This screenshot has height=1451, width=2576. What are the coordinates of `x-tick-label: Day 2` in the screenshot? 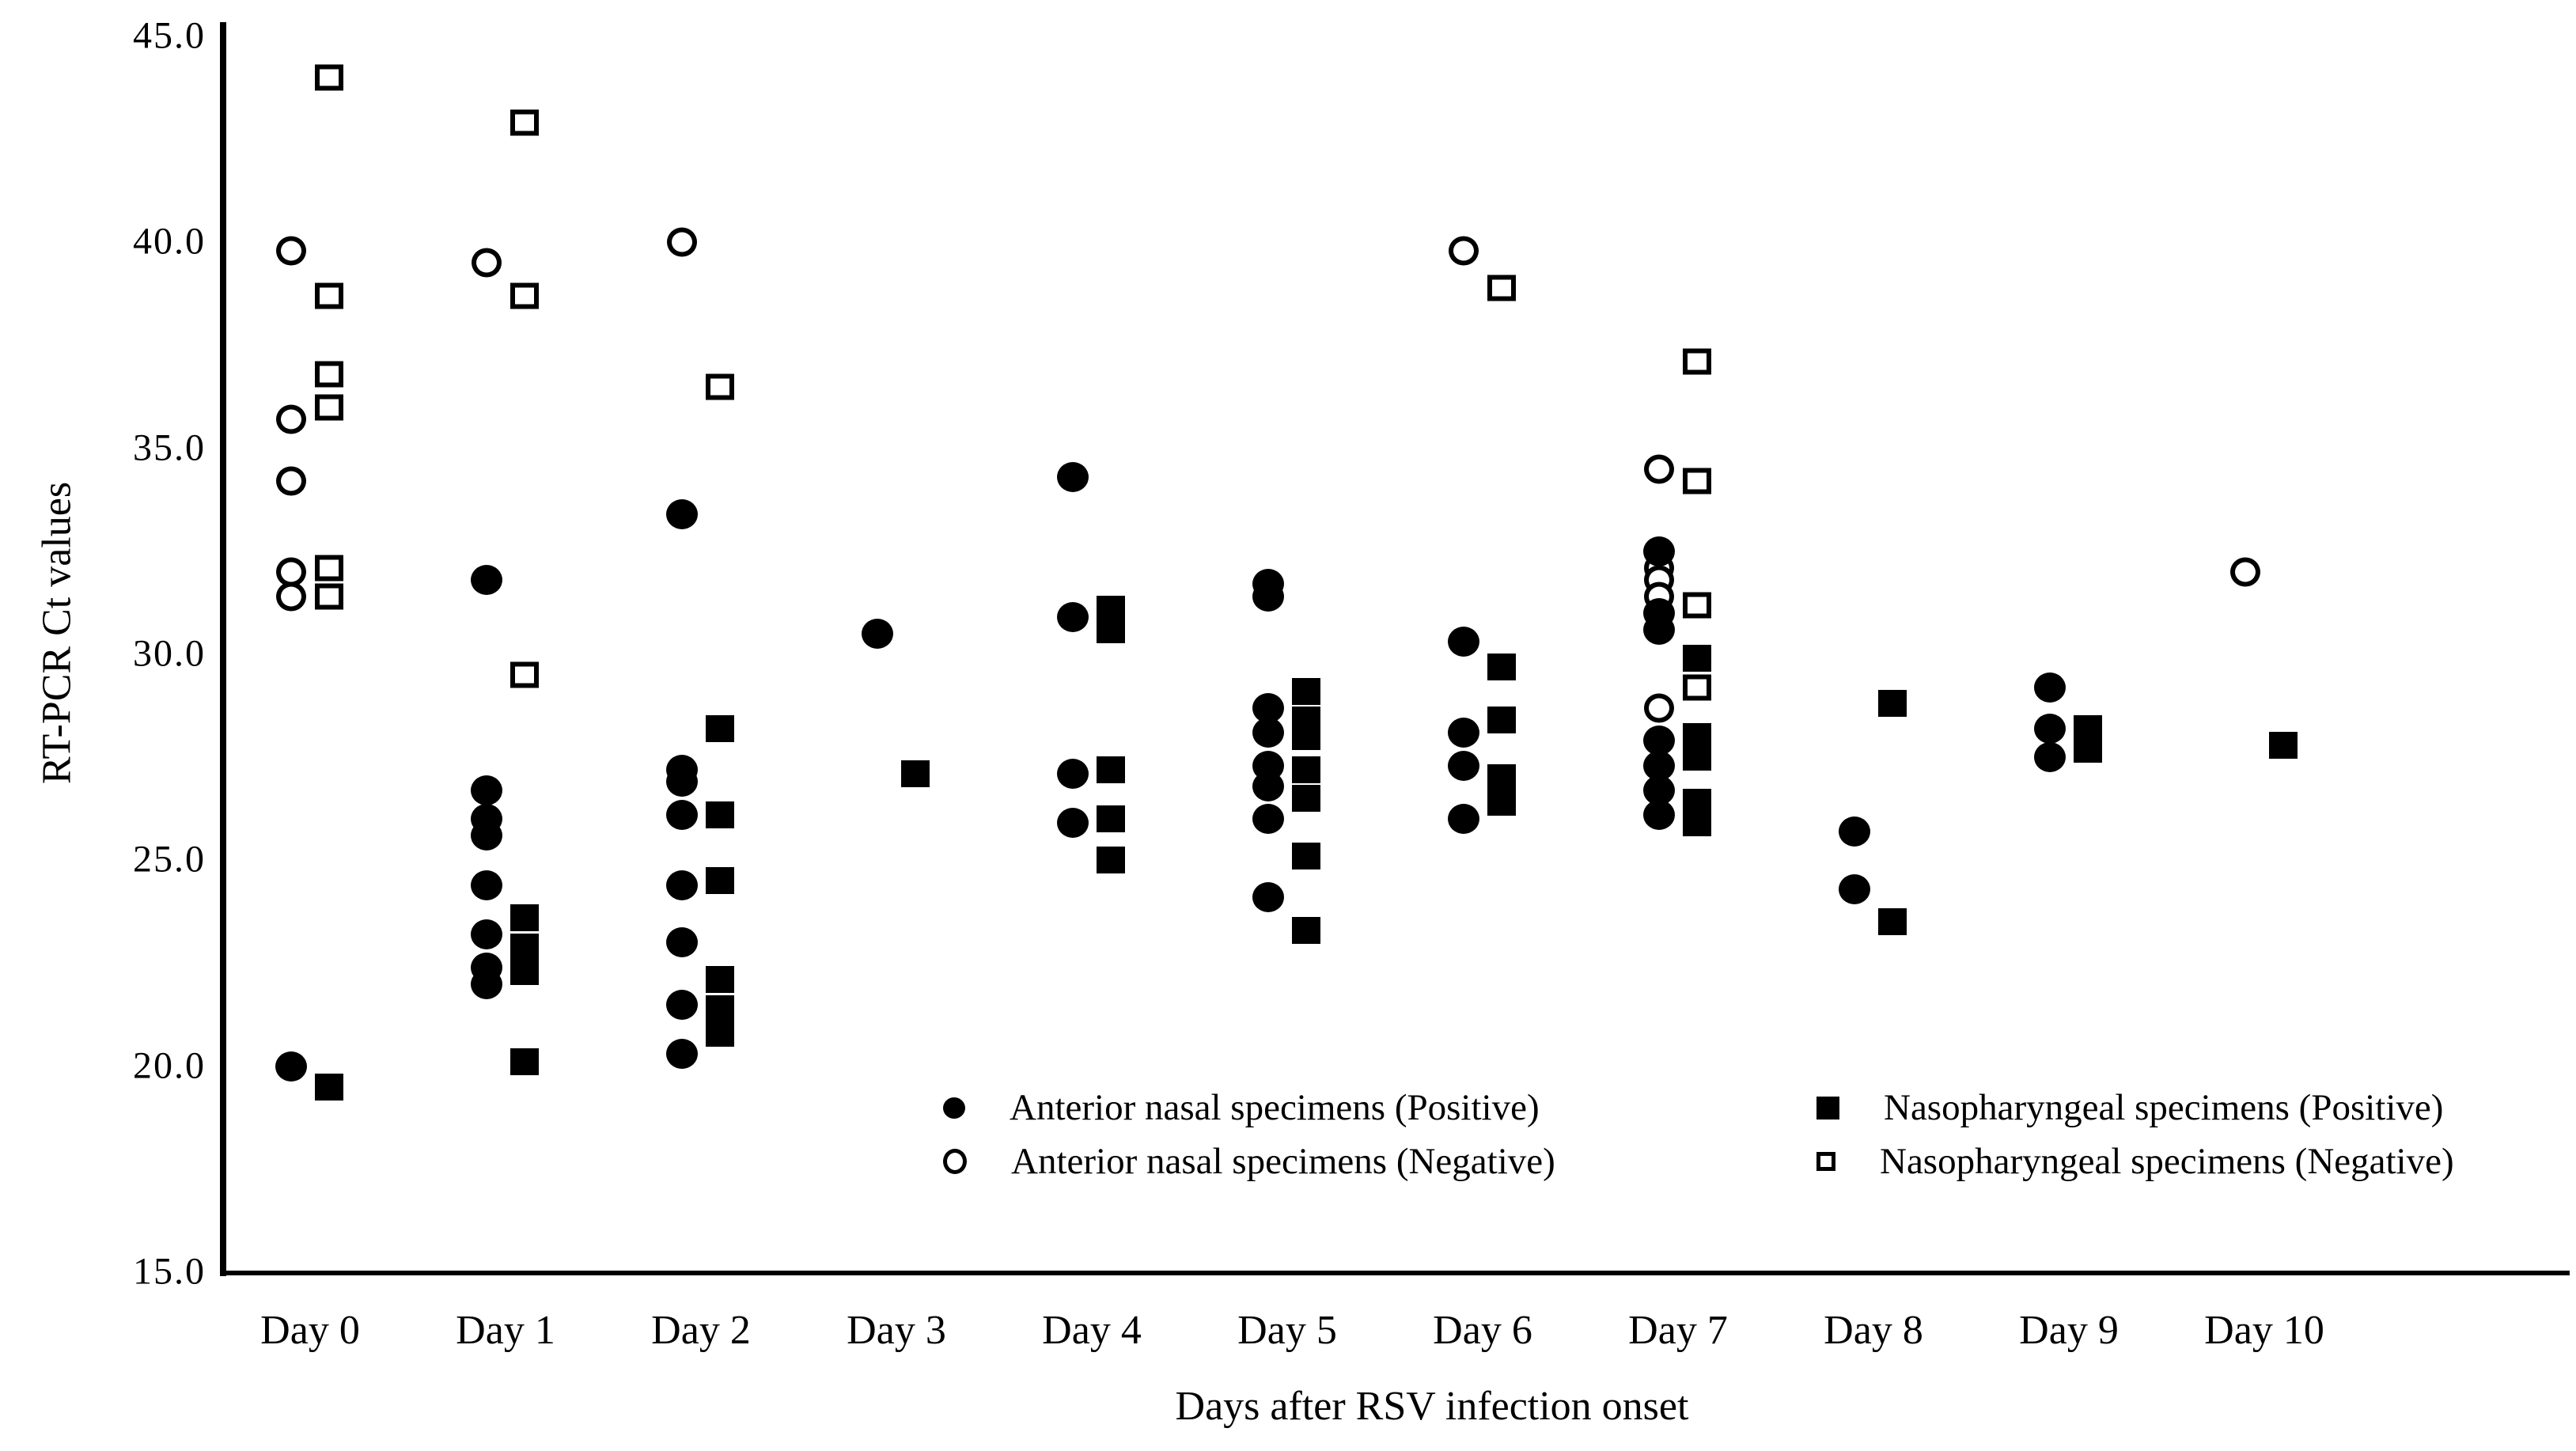 It's located at (701, 1330).